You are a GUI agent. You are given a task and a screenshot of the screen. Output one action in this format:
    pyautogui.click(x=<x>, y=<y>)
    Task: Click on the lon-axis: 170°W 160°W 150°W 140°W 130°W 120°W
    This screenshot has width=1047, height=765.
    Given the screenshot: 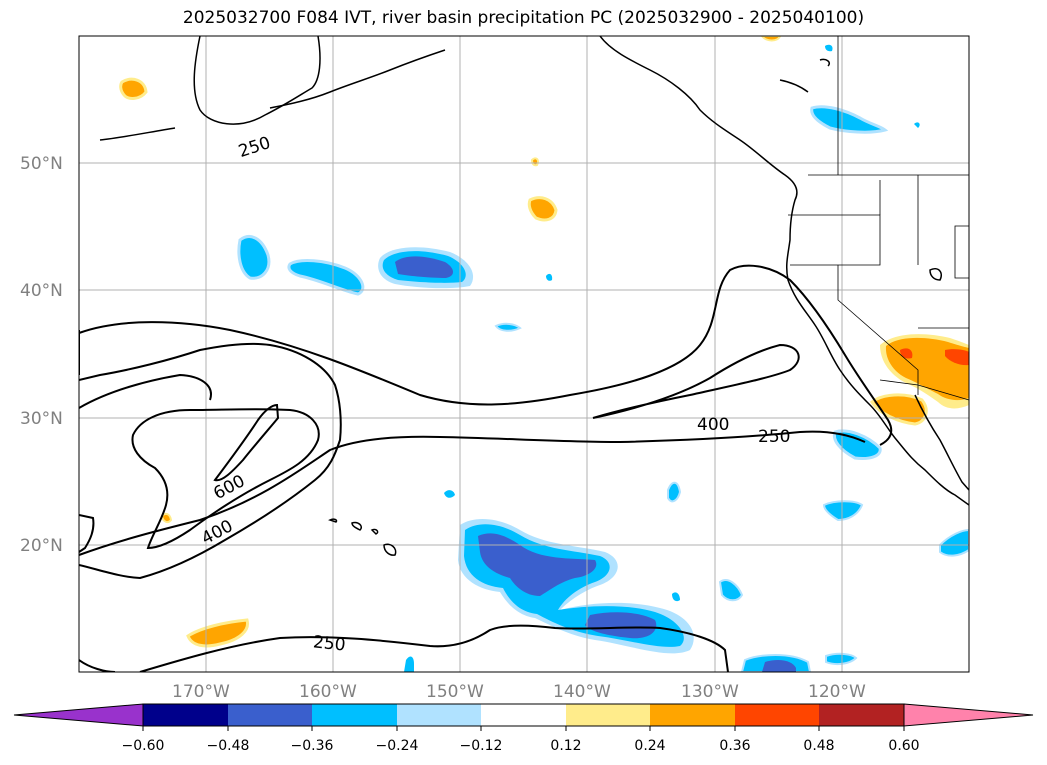 What is the action you would take?
    pyautogui.click(x=519, y=692)
    